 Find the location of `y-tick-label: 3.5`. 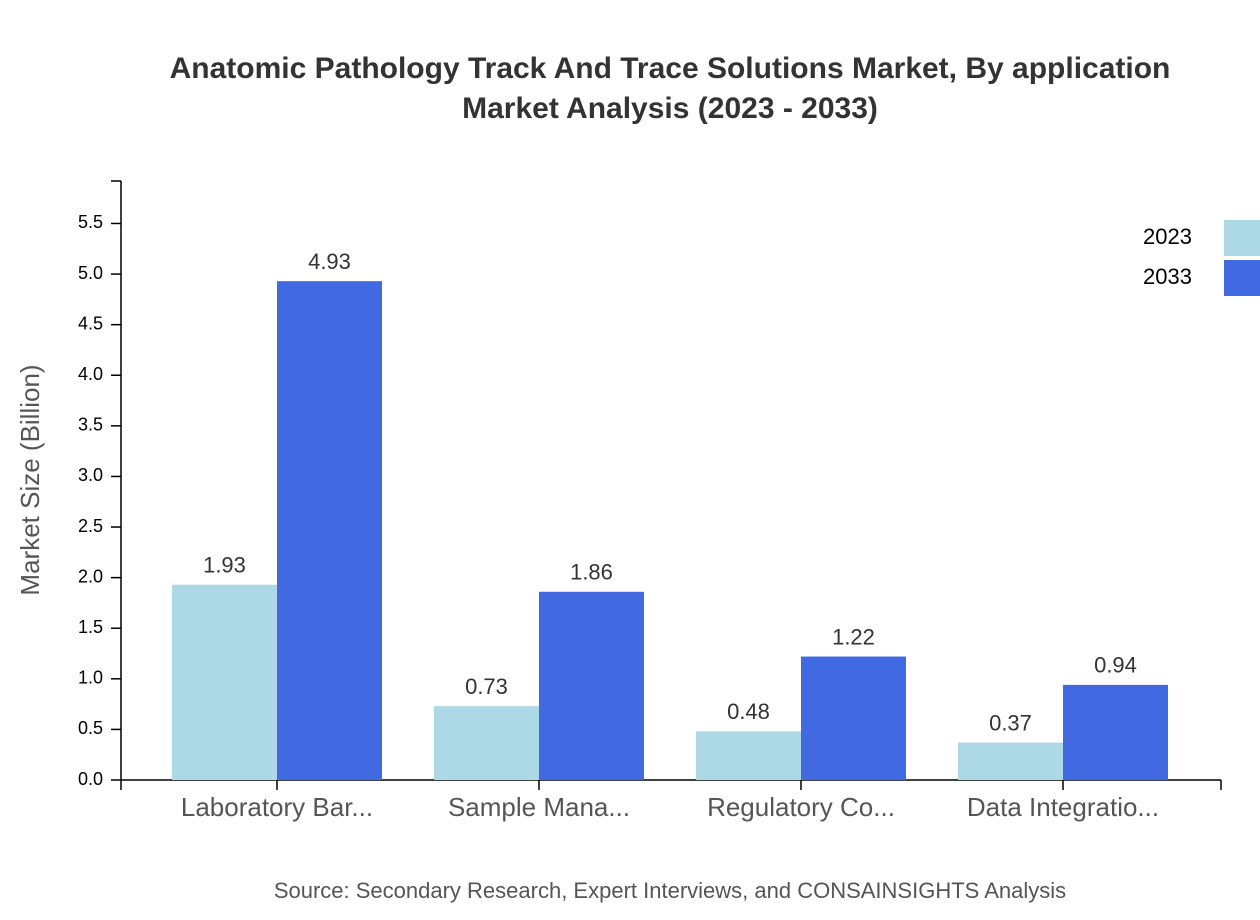

y-tick-label: 3.5 is located at coordinates (90, 425).